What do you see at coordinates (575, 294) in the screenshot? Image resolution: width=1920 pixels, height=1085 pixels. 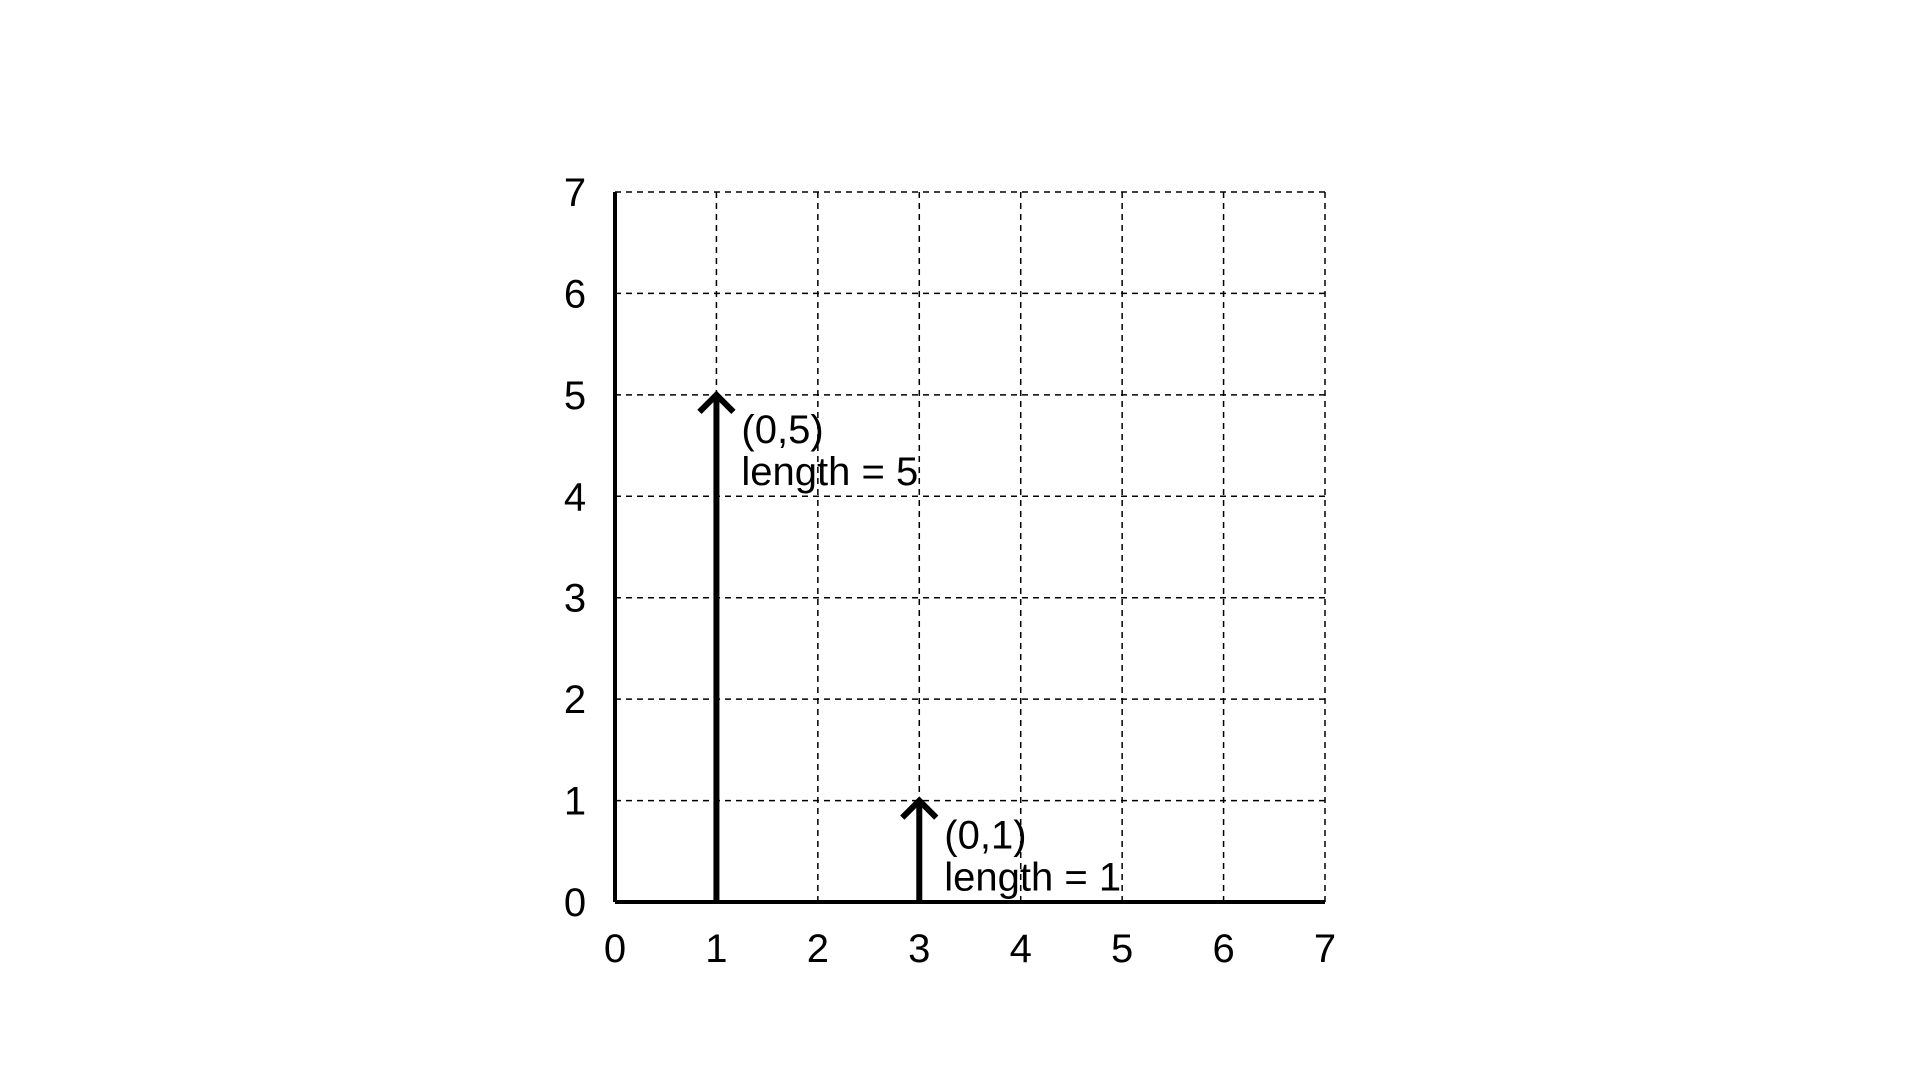 I see `y-tick-label: 6` at bounding box center [575, 294].